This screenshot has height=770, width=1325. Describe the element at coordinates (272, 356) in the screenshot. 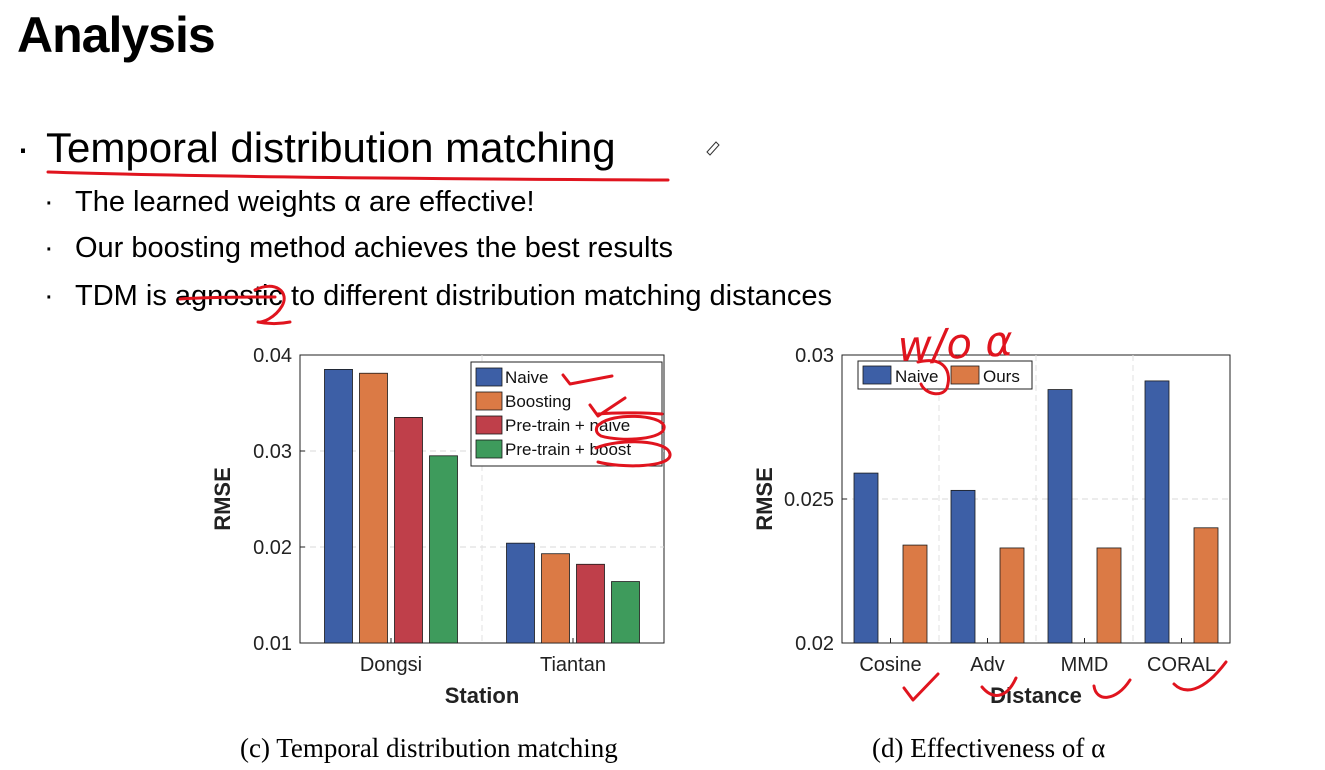

I see `y-tick-label: 0.04` at that location.